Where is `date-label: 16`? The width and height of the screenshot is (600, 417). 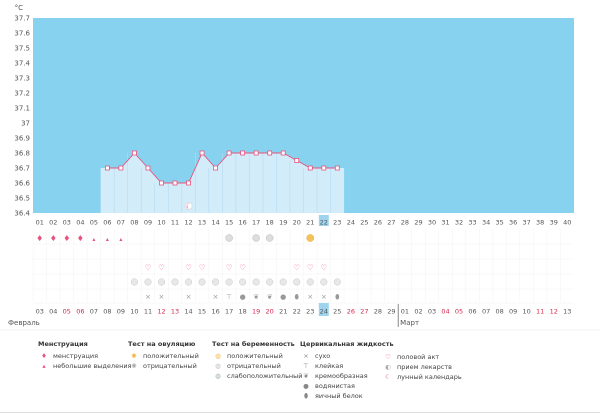
date-label: 16 is located at coordinates (215, 312).